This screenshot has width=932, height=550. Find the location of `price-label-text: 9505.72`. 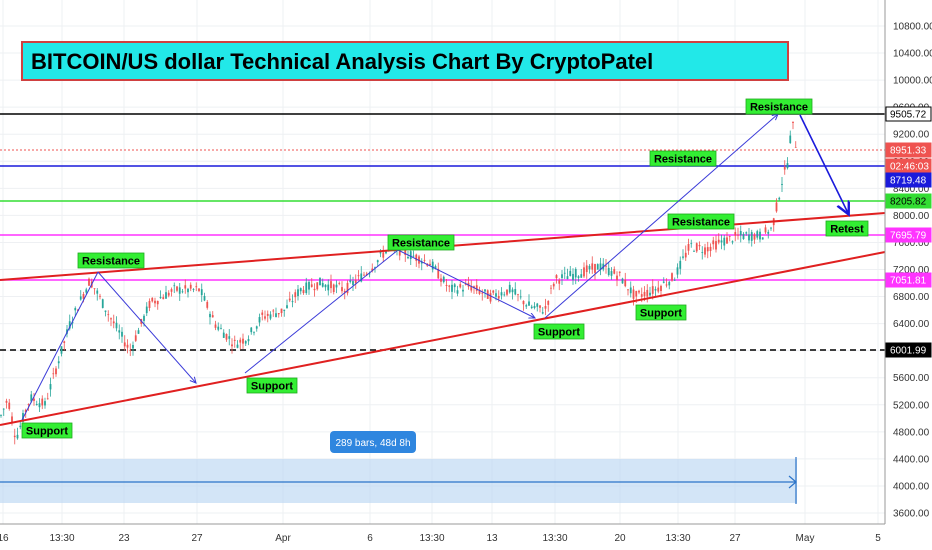

price-label-text: 9505.72 is located at coordinates (908, 115).